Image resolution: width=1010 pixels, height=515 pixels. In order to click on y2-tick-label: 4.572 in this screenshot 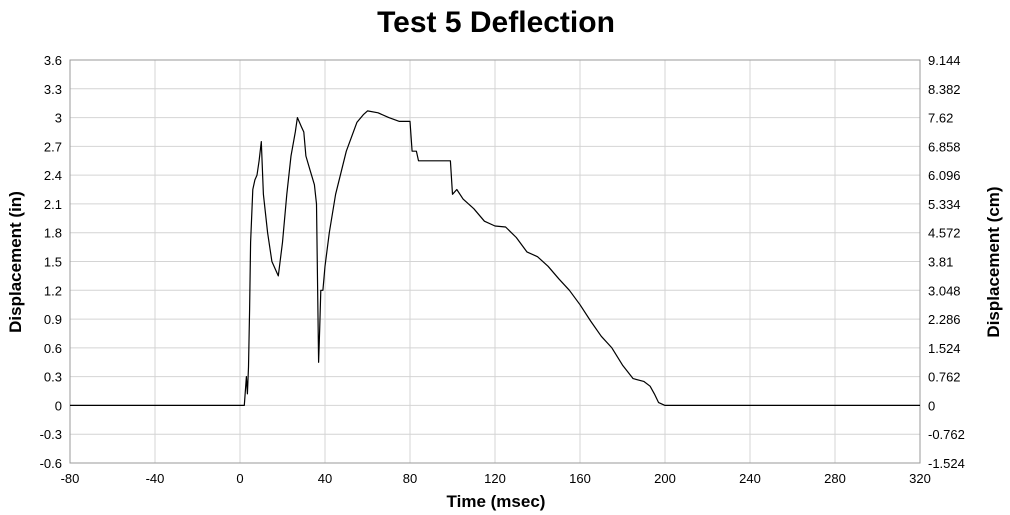, I will do `click(944, 233)`.